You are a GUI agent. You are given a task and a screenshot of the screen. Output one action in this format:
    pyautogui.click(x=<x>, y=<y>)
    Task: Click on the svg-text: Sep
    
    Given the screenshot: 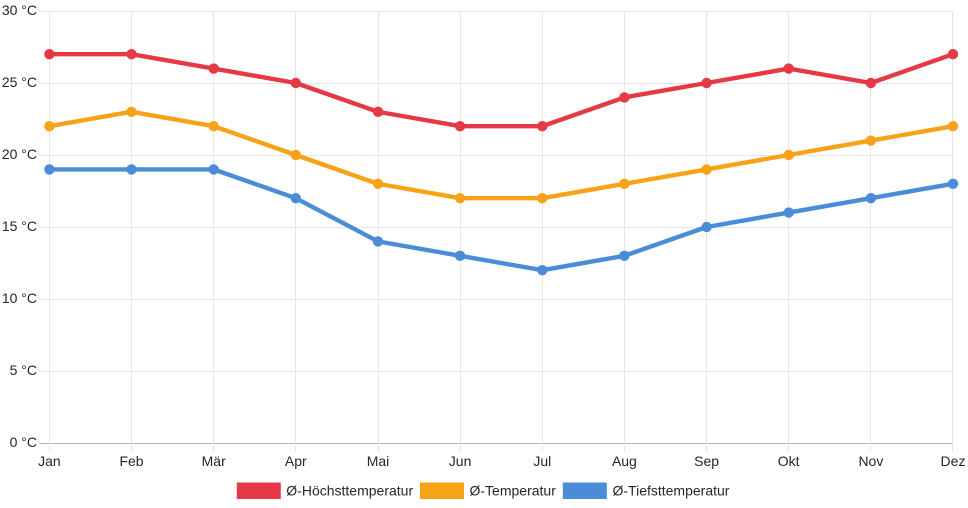 What is the action you would take?
    pyautogui.click(x=706, y=461)
    